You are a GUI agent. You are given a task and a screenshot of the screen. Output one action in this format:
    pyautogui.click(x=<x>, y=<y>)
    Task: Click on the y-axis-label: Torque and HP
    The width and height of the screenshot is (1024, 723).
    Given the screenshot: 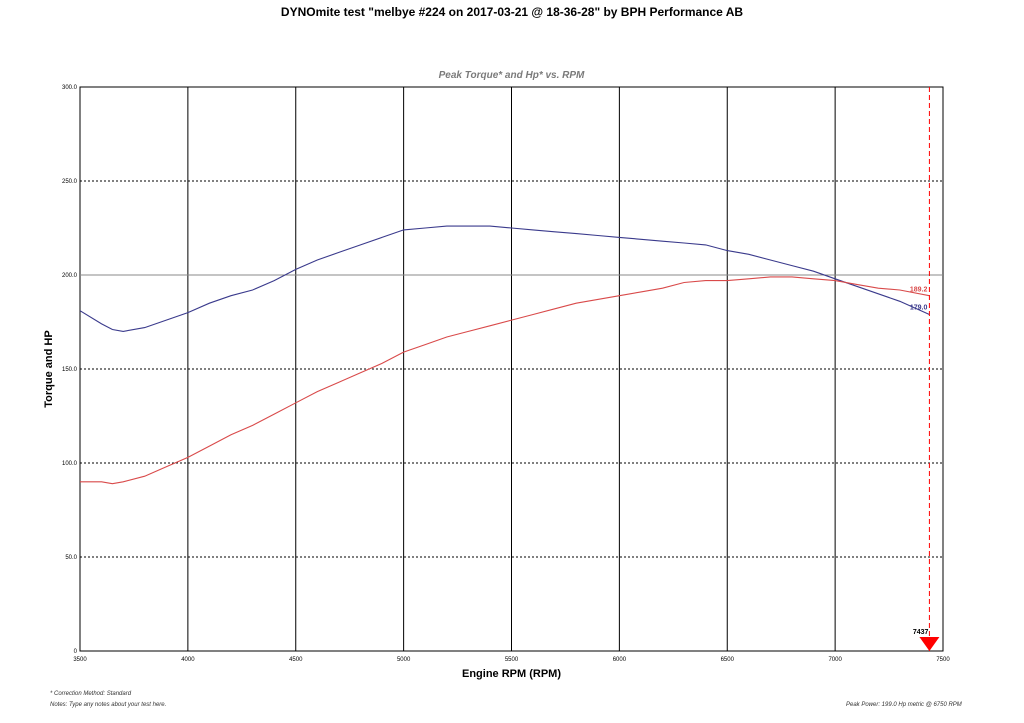 What is the action you would take?
    pyautogui.click(x=49, y=368)
    